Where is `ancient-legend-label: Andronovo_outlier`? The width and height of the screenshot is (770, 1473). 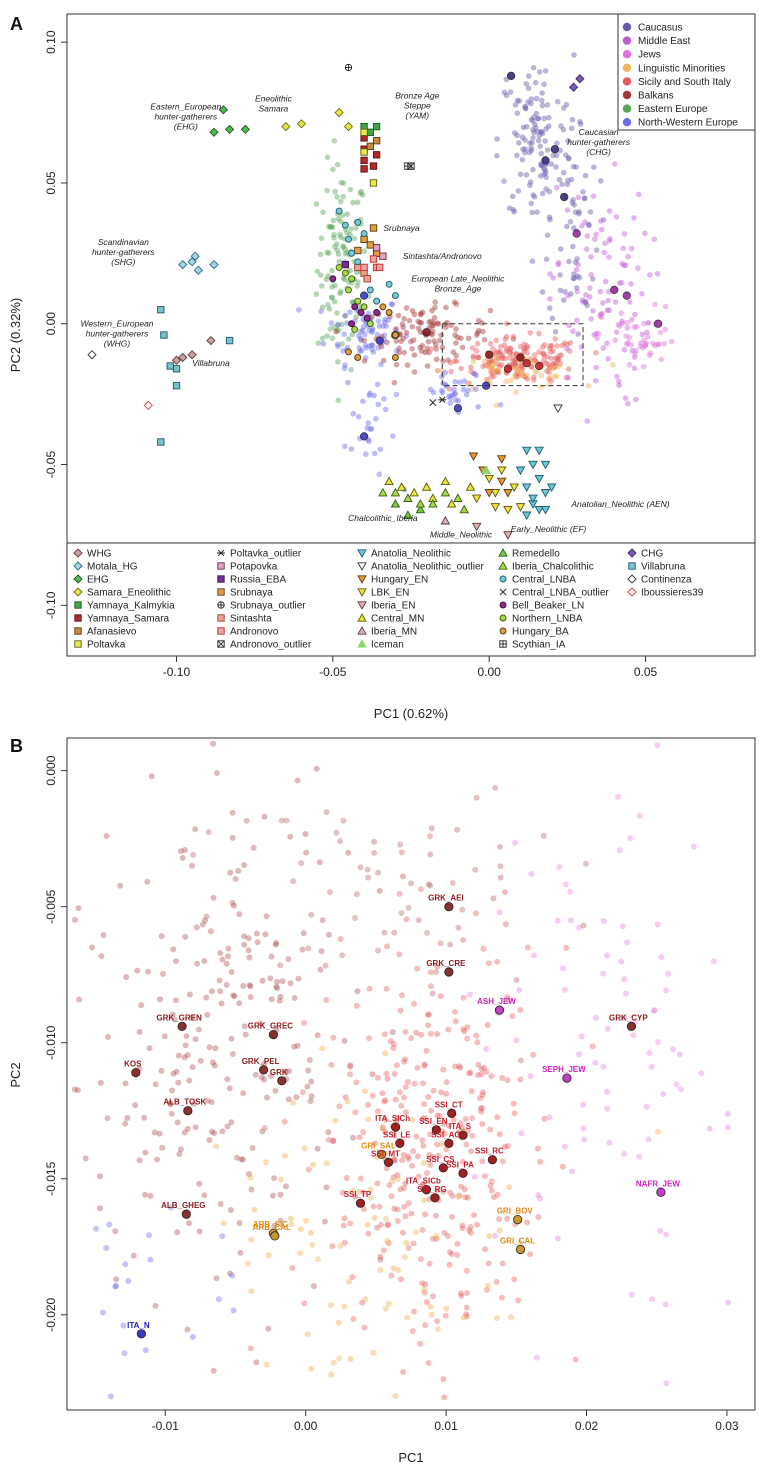 ancient-legend-label: Andronovo_outlier is located at coordinates (271, 645).